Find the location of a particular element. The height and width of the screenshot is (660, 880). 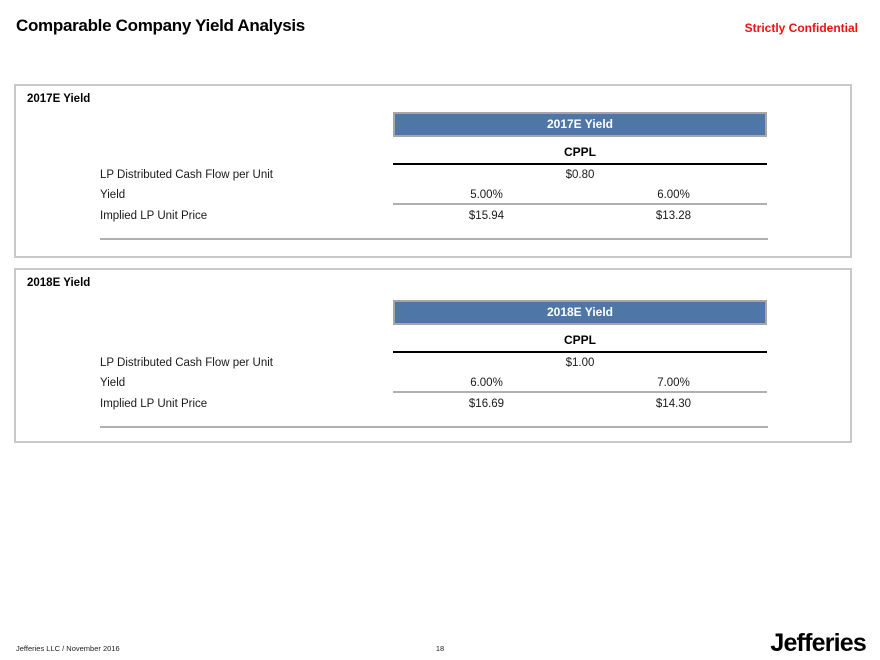

row-value: $15.94 is located at coordinates (486, 216).